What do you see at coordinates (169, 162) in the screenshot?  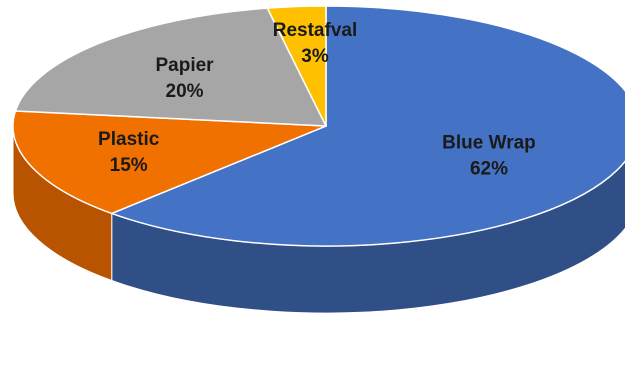 I see `pie-slice-plastic` at bounding box center [169, 162].